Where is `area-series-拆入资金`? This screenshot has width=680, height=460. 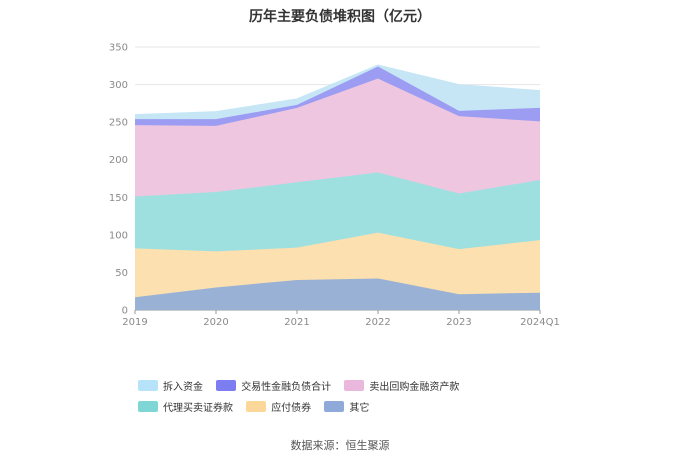 area-series-拆入资金 is located at coordinates (337, 92).